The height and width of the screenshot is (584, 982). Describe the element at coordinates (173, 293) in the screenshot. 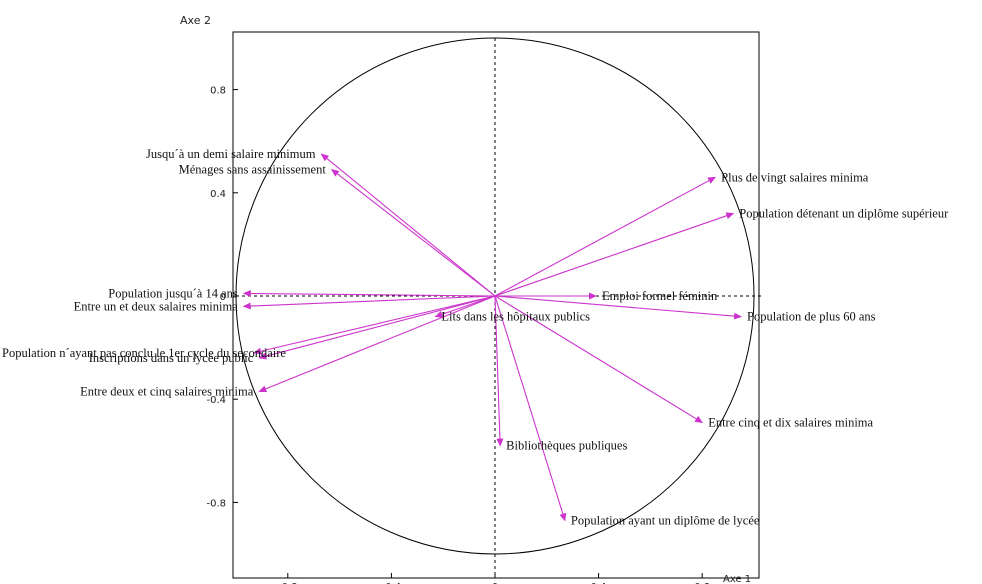

I see `vector-label: Population jusqu´à 14 ans` at that location.